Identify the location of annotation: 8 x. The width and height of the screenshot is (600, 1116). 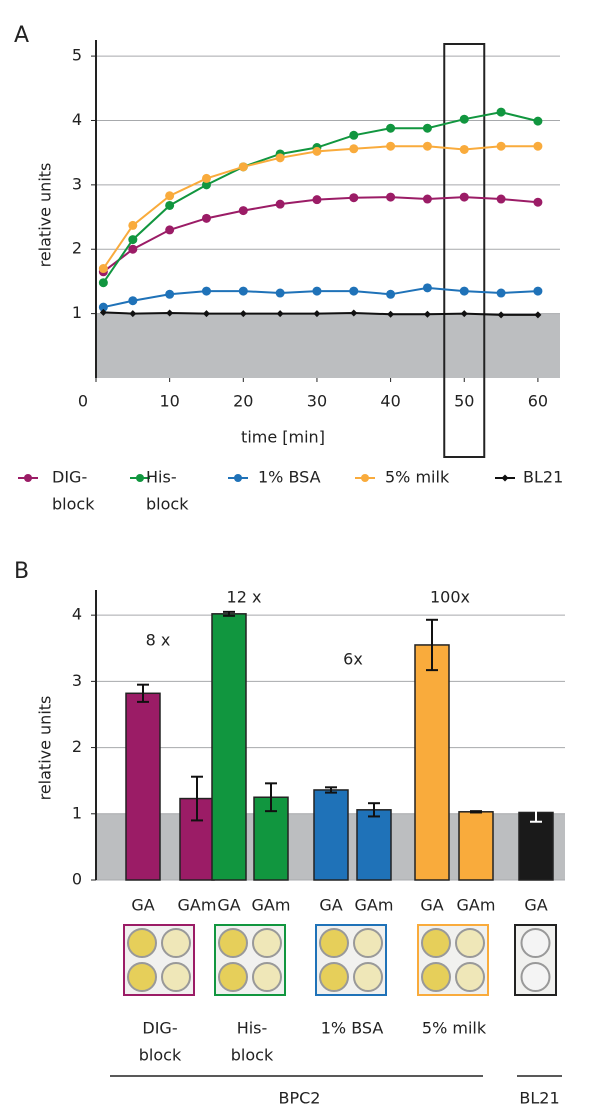
(158, 640).